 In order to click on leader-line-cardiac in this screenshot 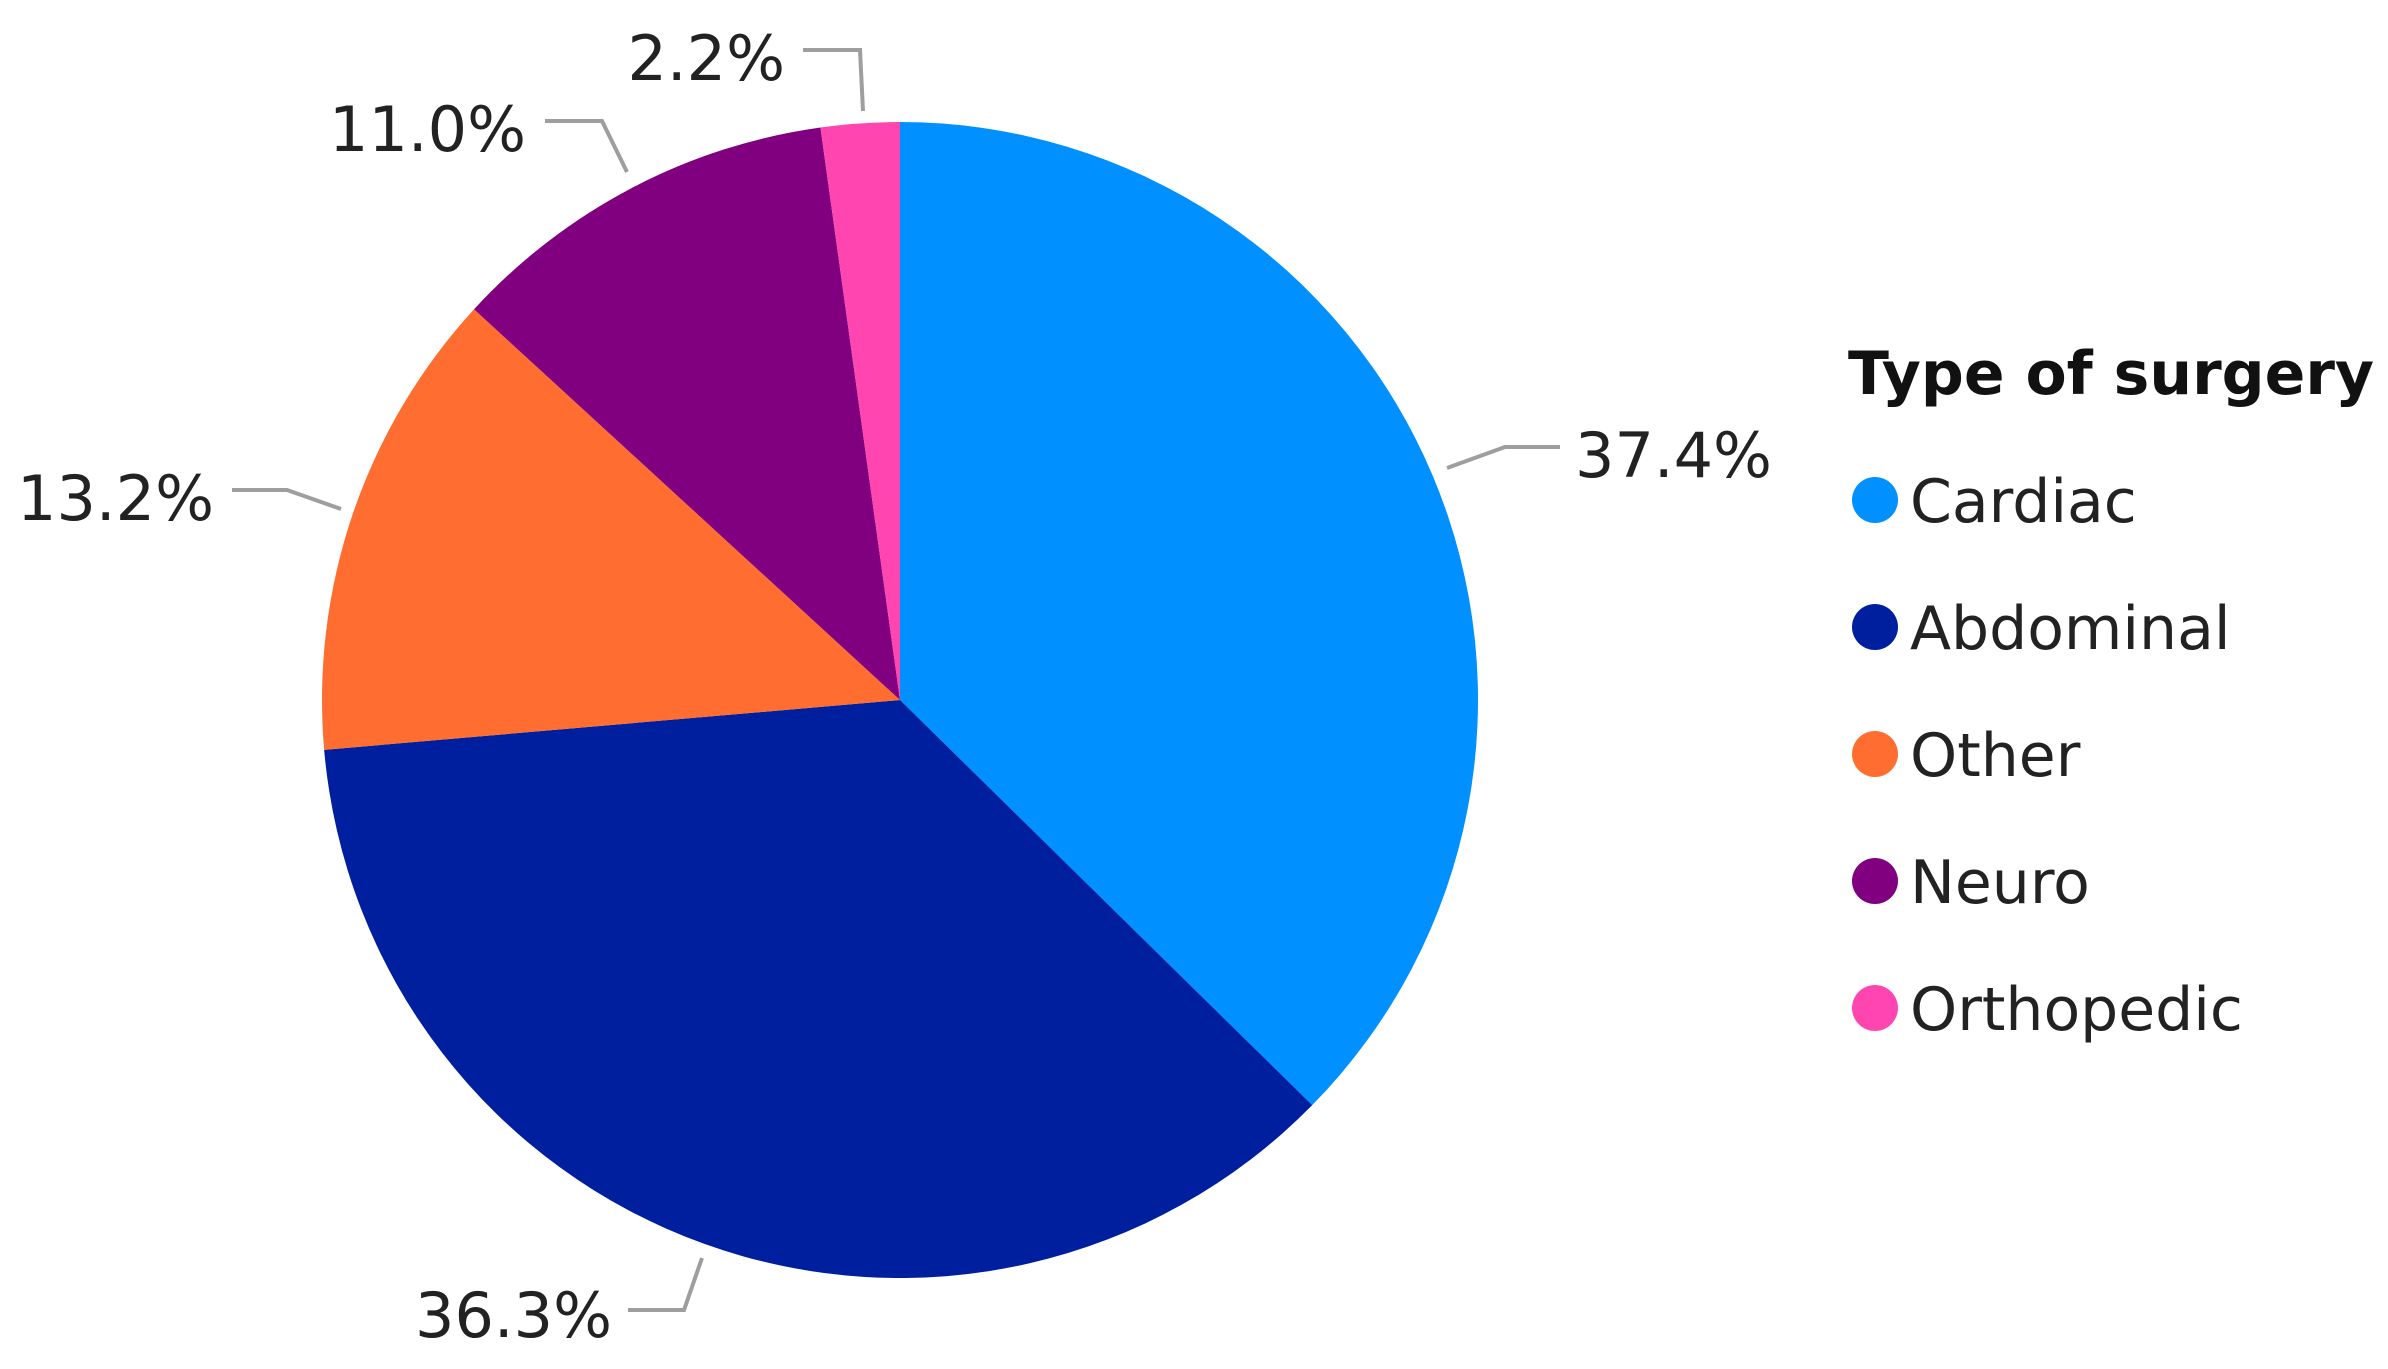, I will do `click(1503, 457)`.